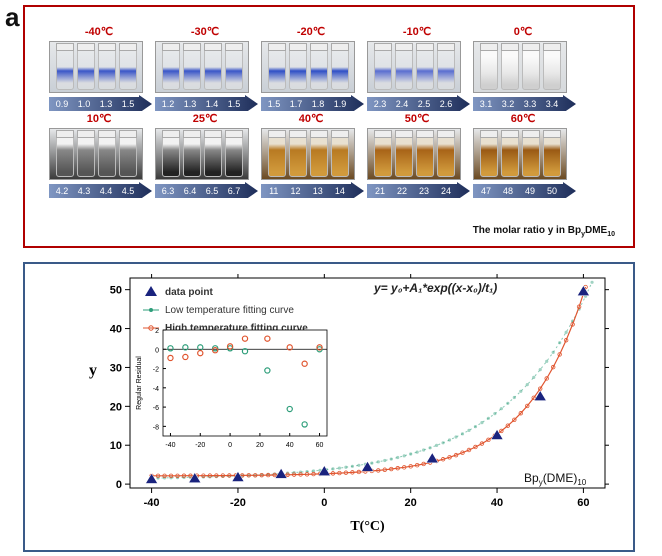  Describe the element at coordinates (200, 445) in the screenshot. I see `inset-x-tick-label: -20` at that location.